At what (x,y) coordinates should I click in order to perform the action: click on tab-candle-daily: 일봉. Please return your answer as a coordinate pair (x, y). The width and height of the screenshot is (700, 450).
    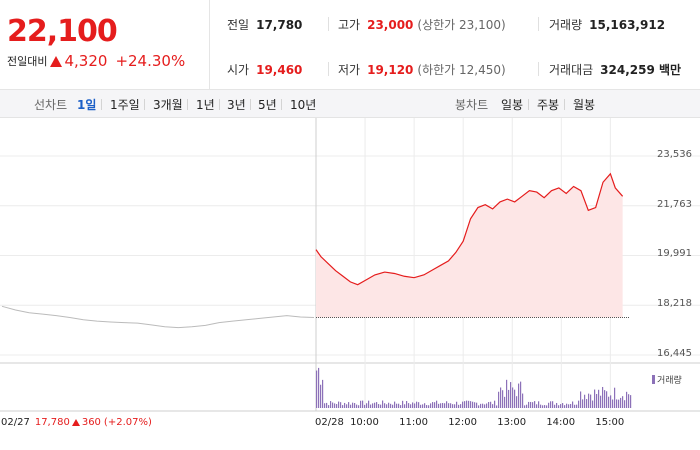
    Looking at the image, I should click on (512, 105).